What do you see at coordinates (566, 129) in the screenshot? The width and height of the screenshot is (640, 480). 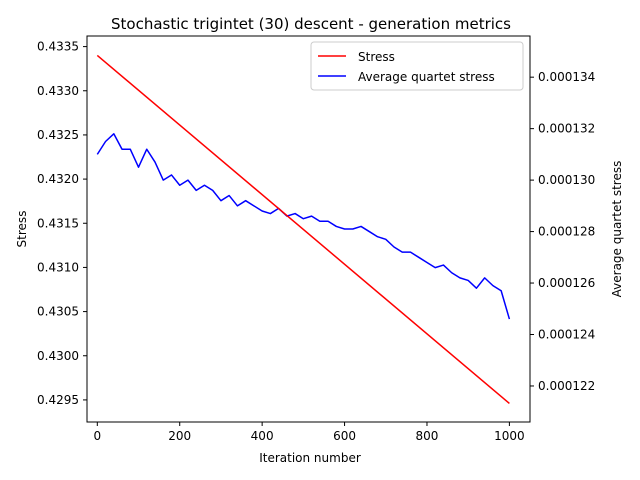 I see `y2-tick-label: 0.000132` at bounding box center [566, 129].